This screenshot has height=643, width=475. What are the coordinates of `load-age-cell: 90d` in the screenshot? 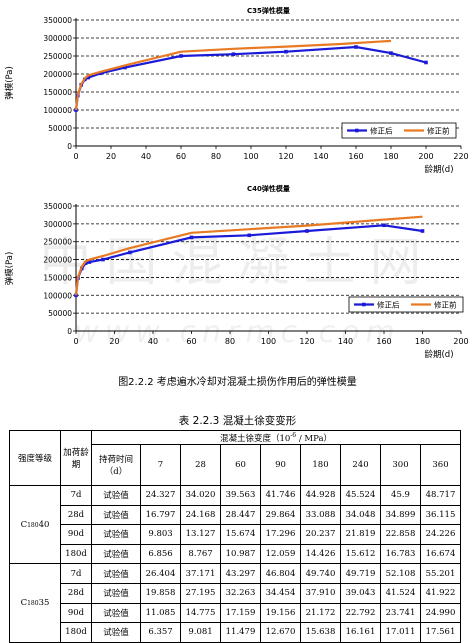 It's located at (76, 534).